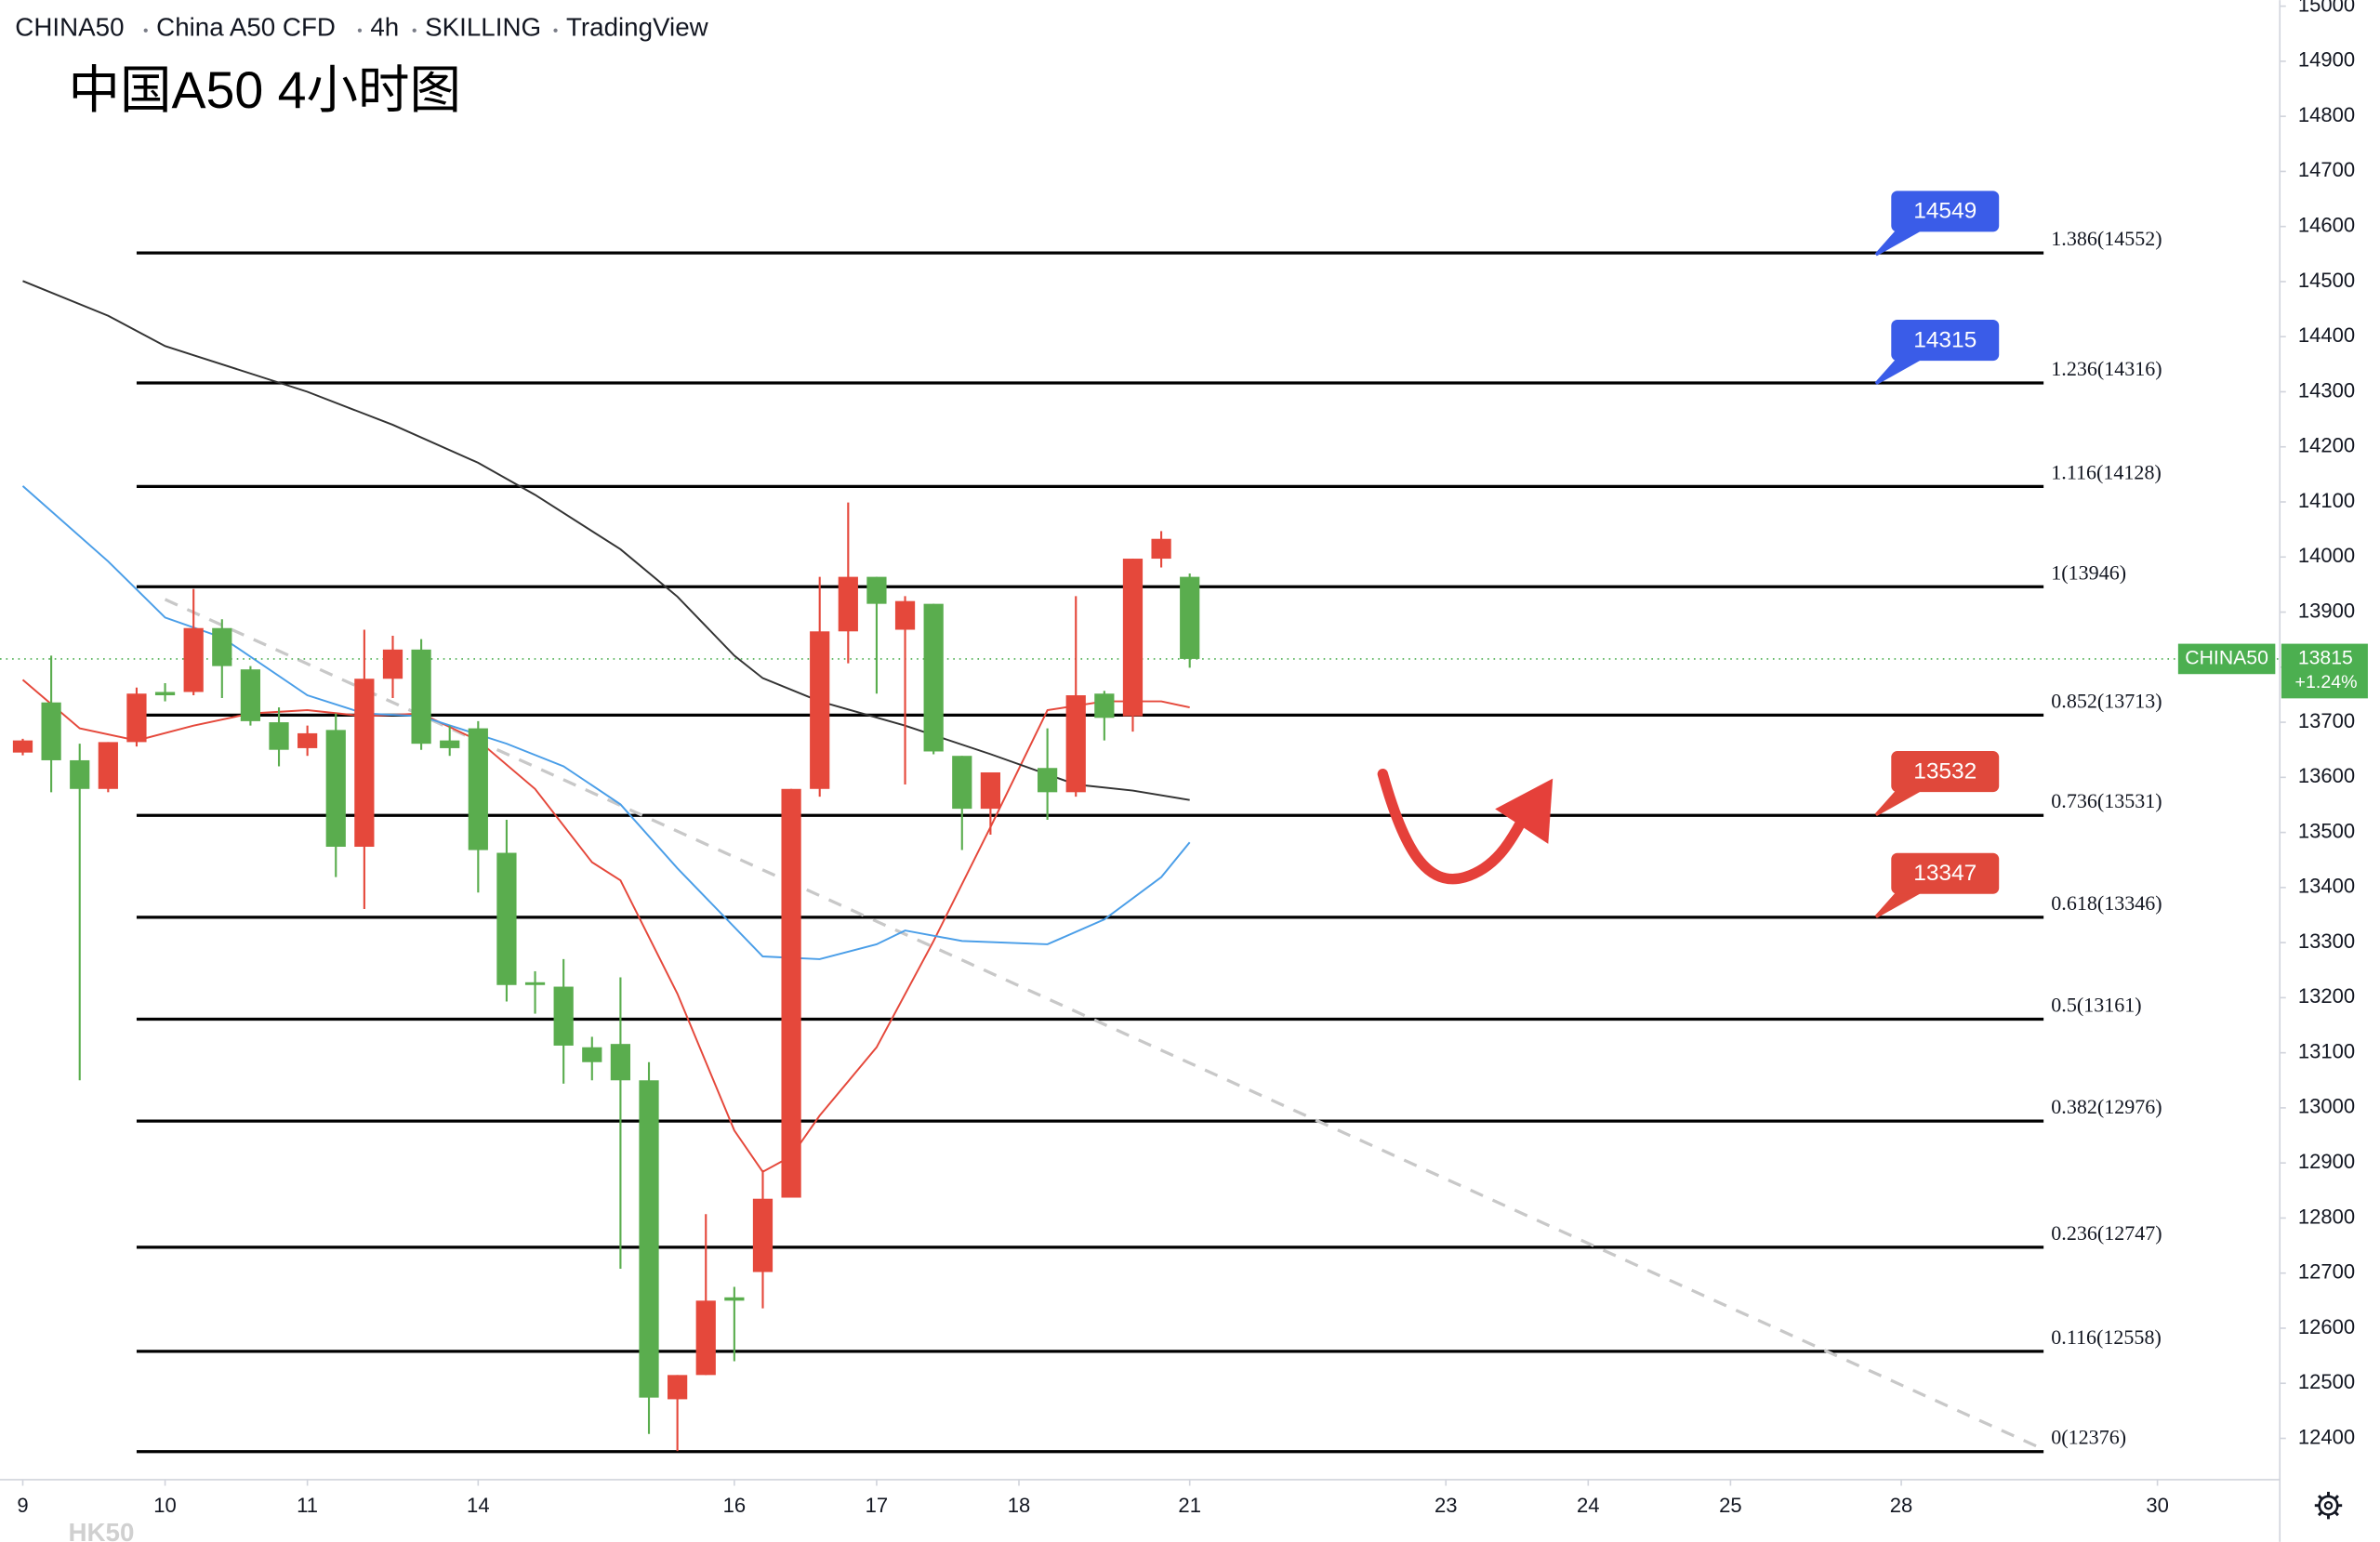  I want to click on callout-label: 13347, so click(1945, 873).